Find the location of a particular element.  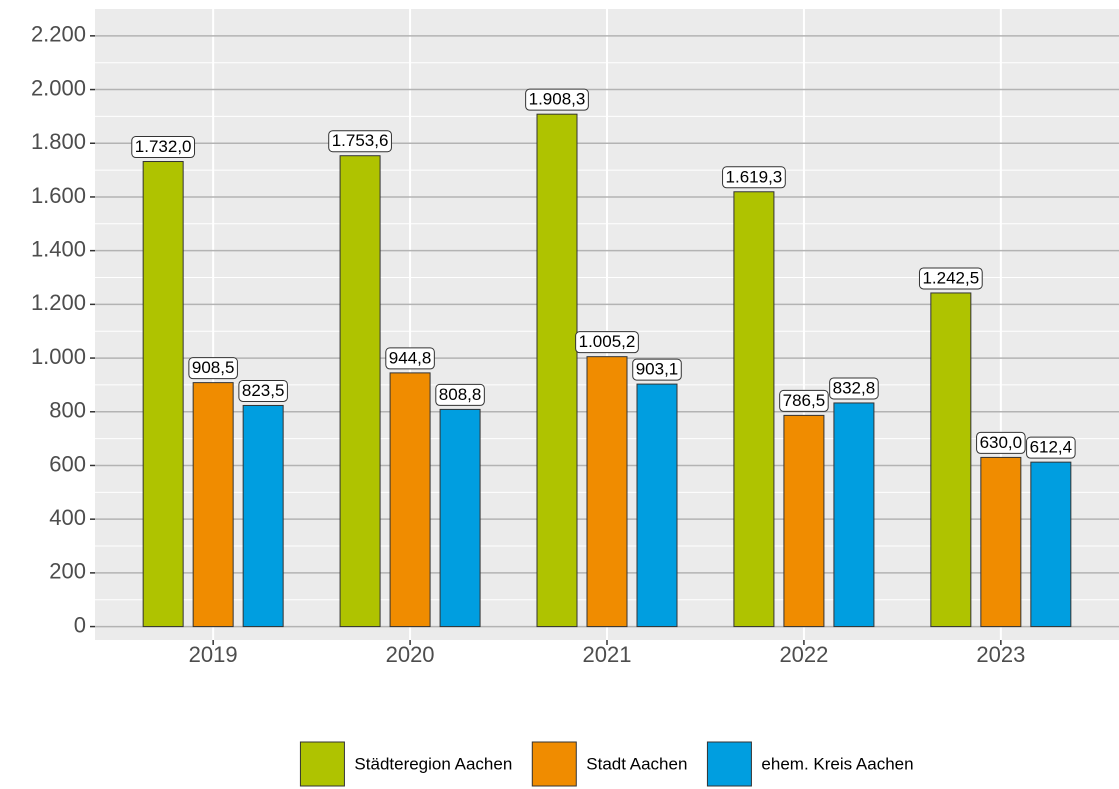

value-label: 1.908,3 is located at coordinates (557, 99).